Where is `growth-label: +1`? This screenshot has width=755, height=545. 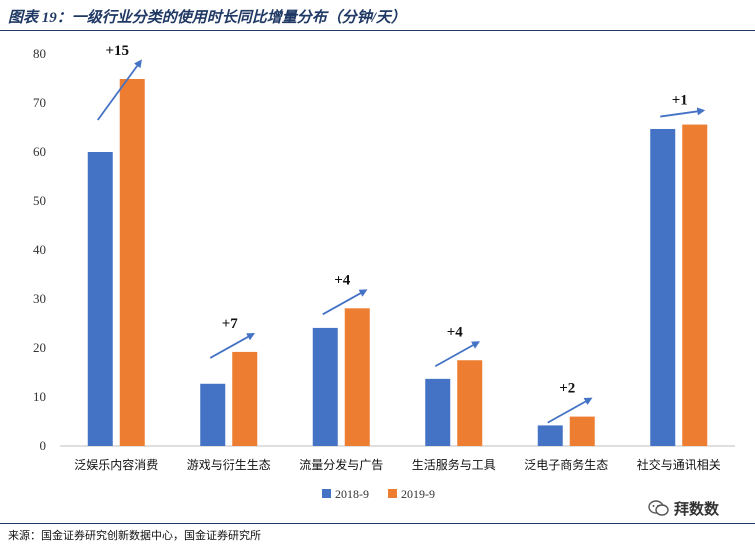
growth-label: +1 is located at coordinates (680, 101).